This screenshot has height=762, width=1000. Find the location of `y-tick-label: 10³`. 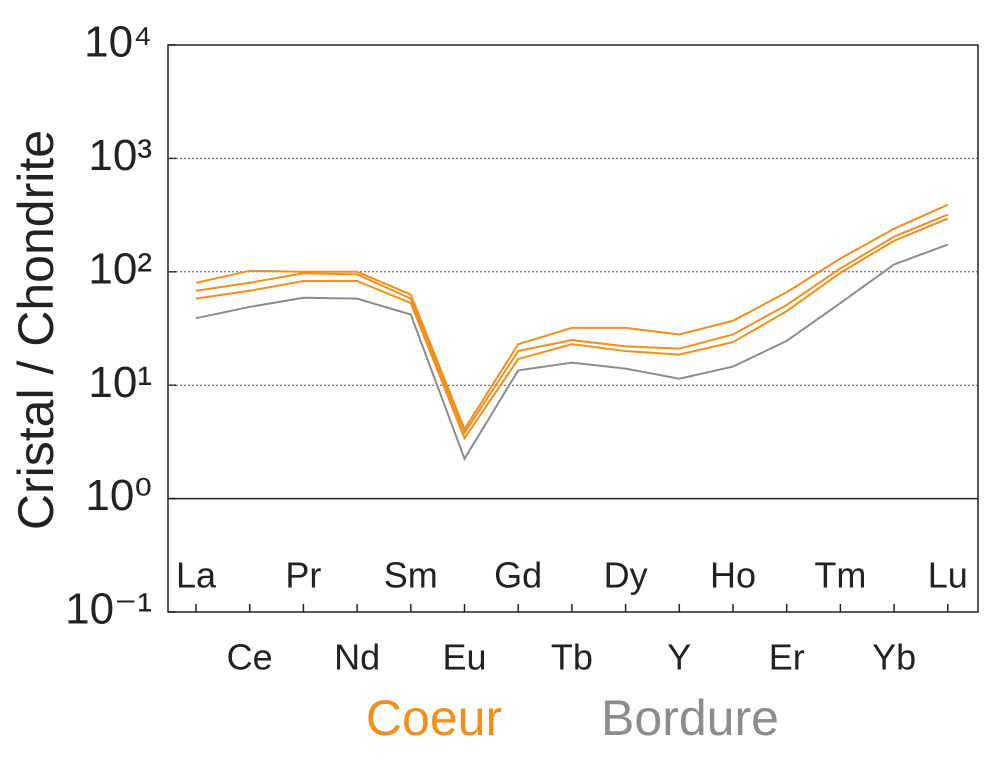

y-tick-label: 10³ is located at coordinates (120, 155).